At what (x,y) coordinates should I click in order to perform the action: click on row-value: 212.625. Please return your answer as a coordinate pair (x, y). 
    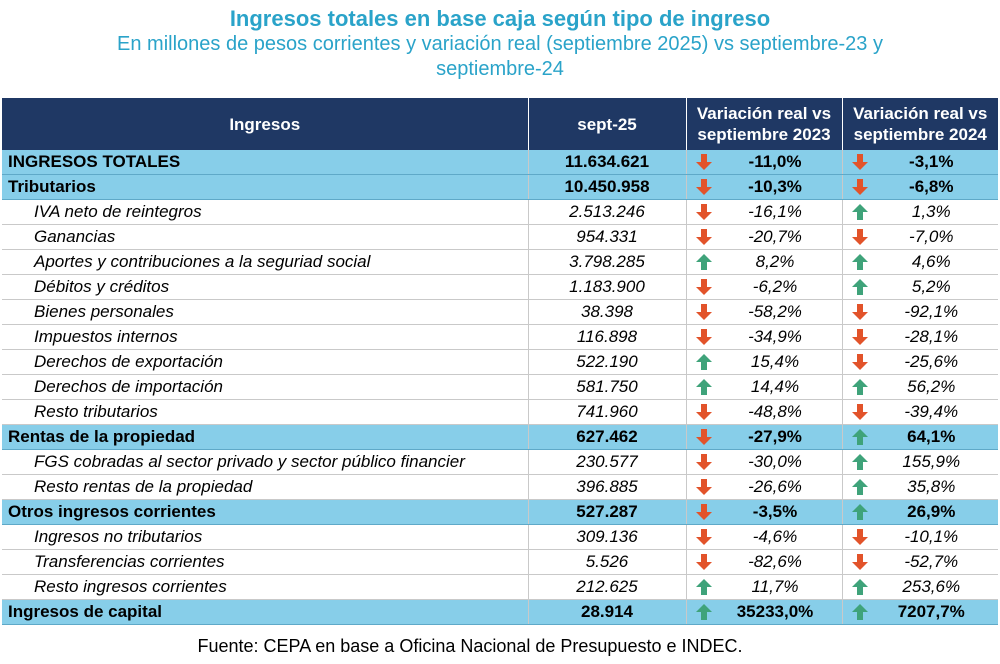
    Looking at the image, I should click on (606, 587).